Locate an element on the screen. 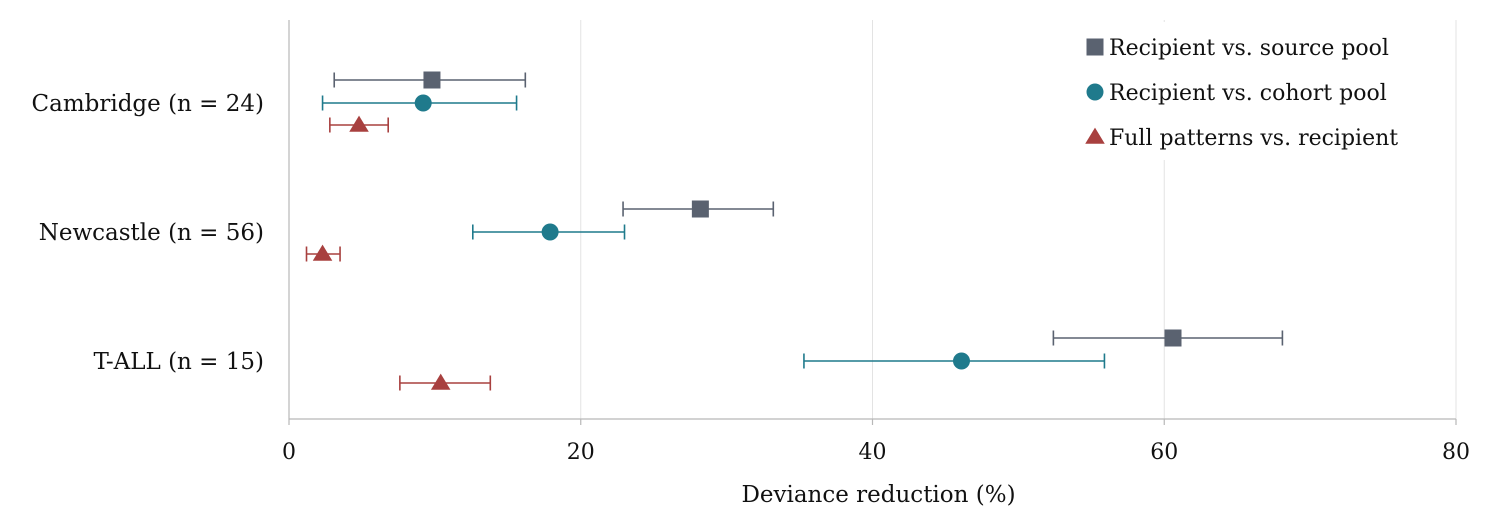  legend-label: Recipient vs. cohort pool is located at coordinates (1248, 93).